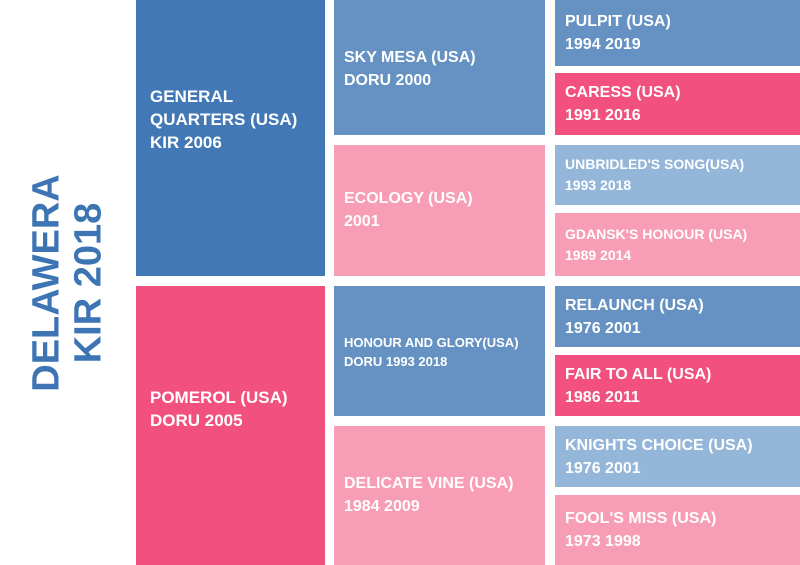  I want to click on dam-sire-box: HONOUR AND GLORY(USA) DORU 1993 2018, so click(439, 351).